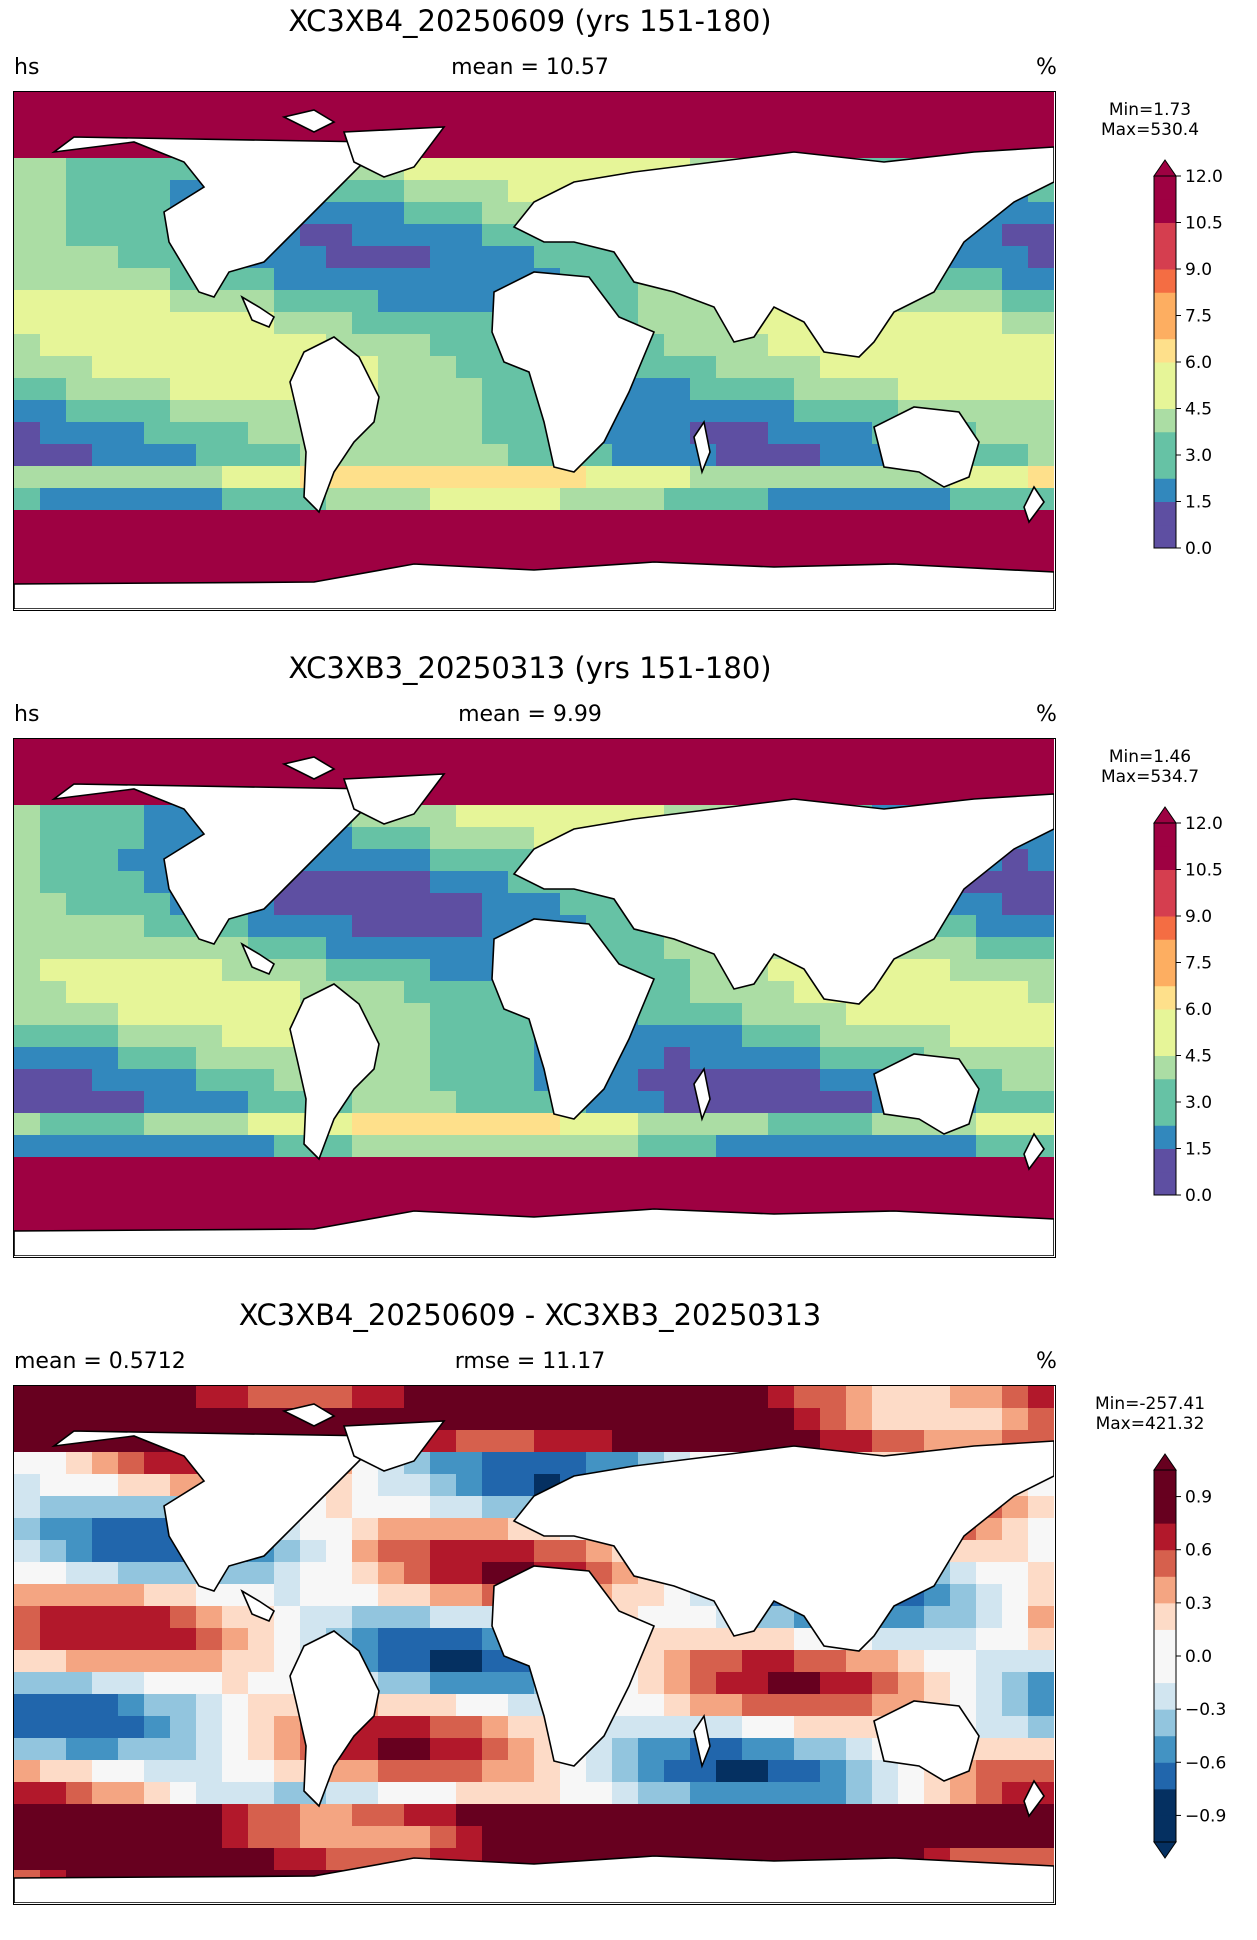 The image size is (1257, 1940). I want to click on min-max-label: Min=1.46 Max=534.7, so click(1150, 767).